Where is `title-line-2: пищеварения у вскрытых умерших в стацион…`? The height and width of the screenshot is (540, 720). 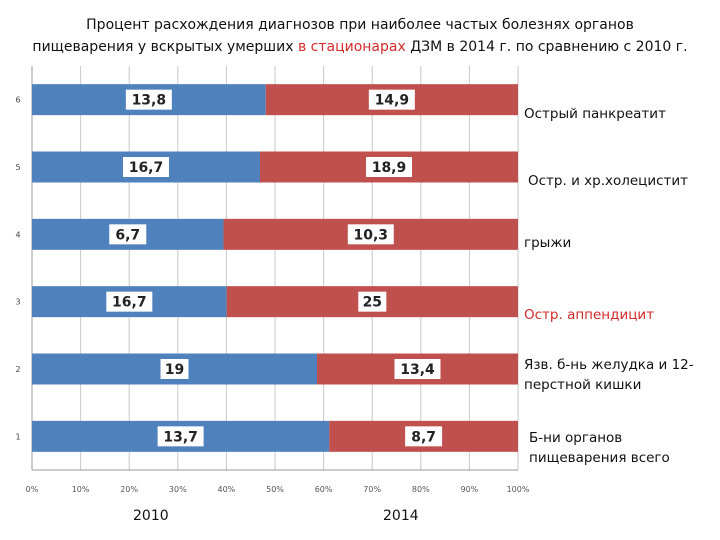 title-line-2: пищеварения у вскрытых умерших в стацион… is located at coordinates (360, 47).